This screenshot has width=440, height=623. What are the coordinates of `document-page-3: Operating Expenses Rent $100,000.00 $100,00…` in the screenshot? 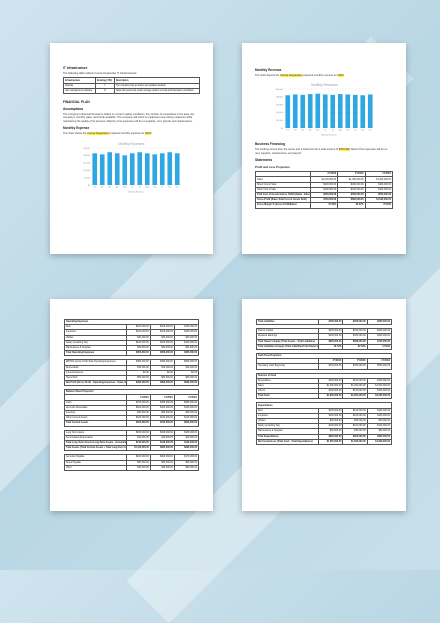 It's located at (131, 405).